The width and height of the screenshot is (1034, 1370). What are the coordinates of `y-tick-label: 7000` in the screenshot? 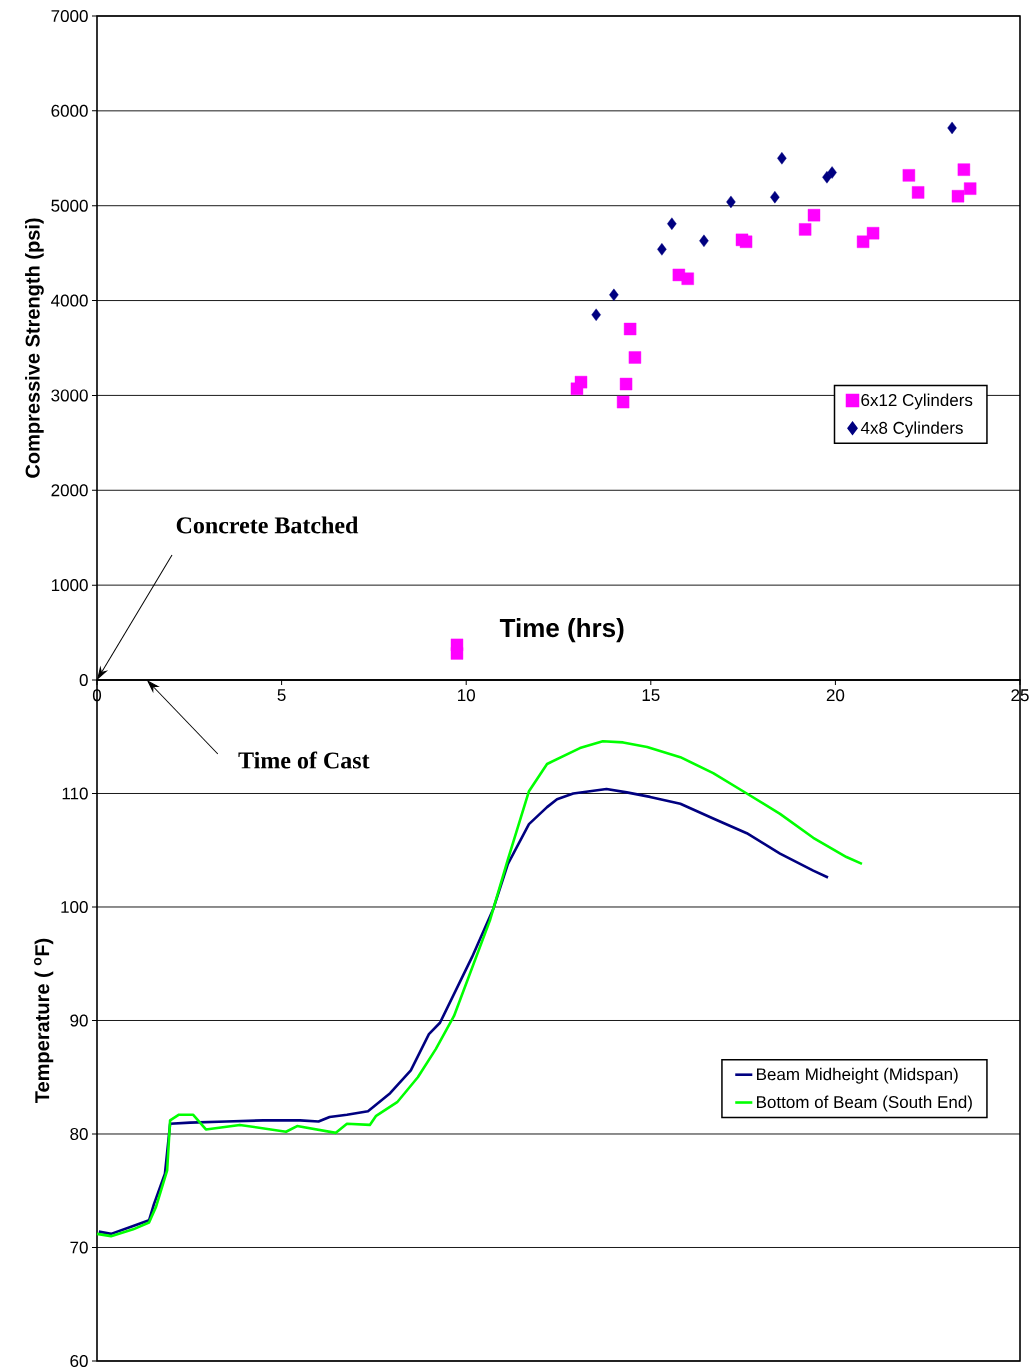 It's located at (69, 16).